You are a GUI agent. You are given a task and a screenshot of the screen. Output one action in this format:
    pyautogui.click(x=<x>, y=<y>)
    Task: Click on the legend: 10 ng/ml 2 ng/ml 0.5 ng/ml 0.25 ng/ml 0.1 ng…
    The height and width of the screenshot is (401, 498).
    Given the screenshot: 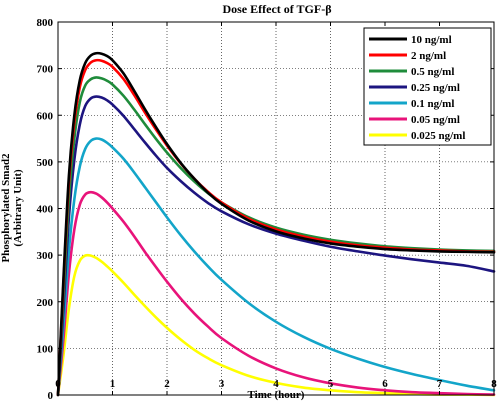 What is the action you would take?
    pyautogui.click(x=427, y=86)
    